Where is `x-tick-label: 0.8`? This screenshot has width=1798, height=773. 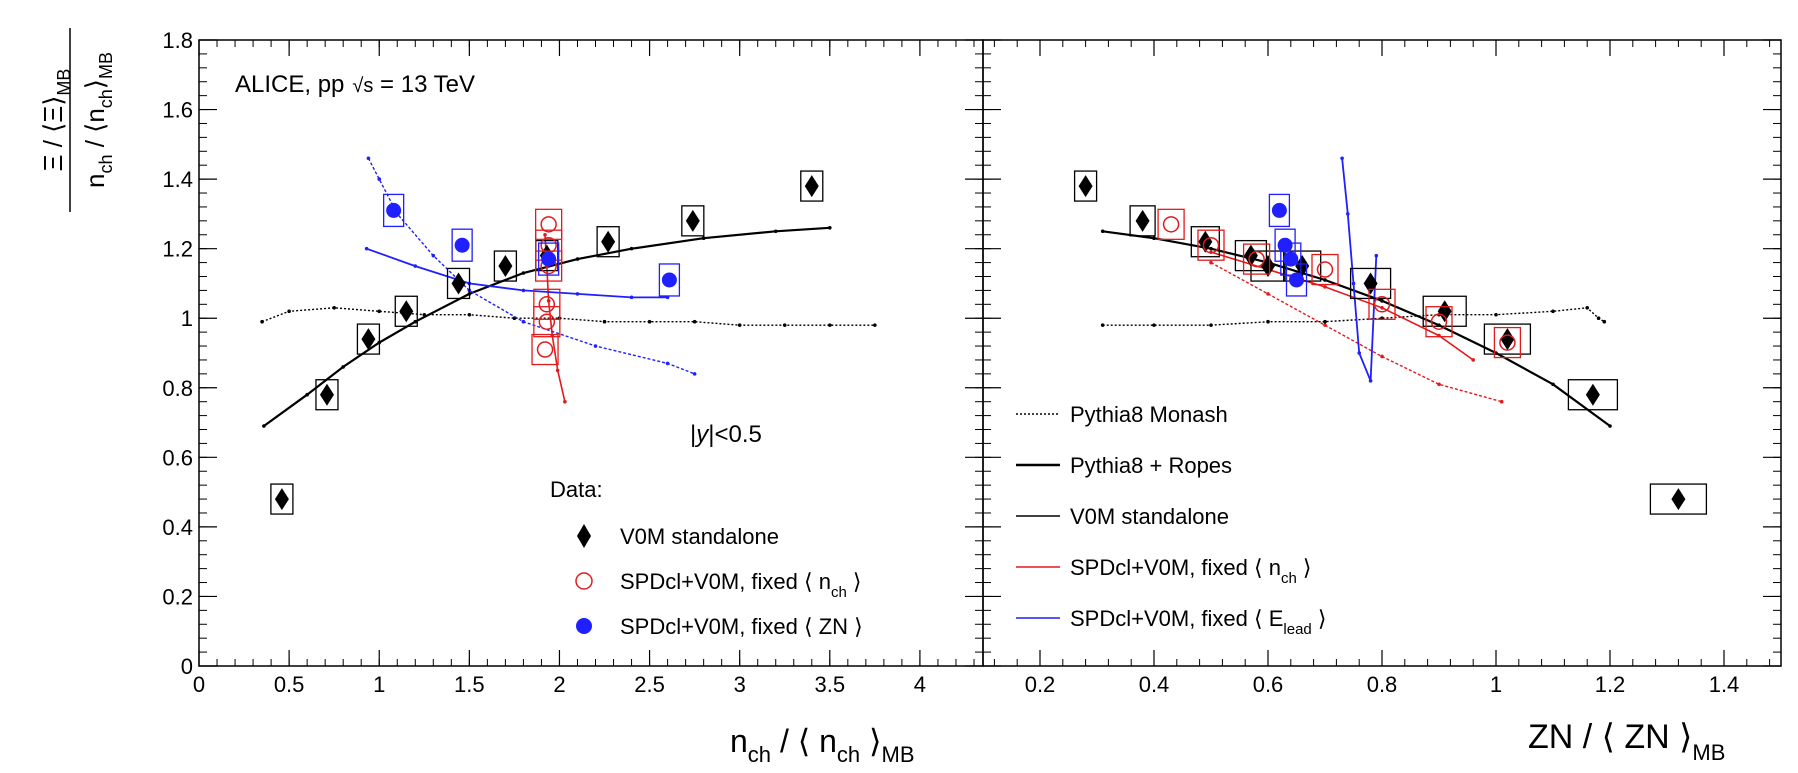 x-tick-label: 0.8 is located at coordinates (1382, 684).